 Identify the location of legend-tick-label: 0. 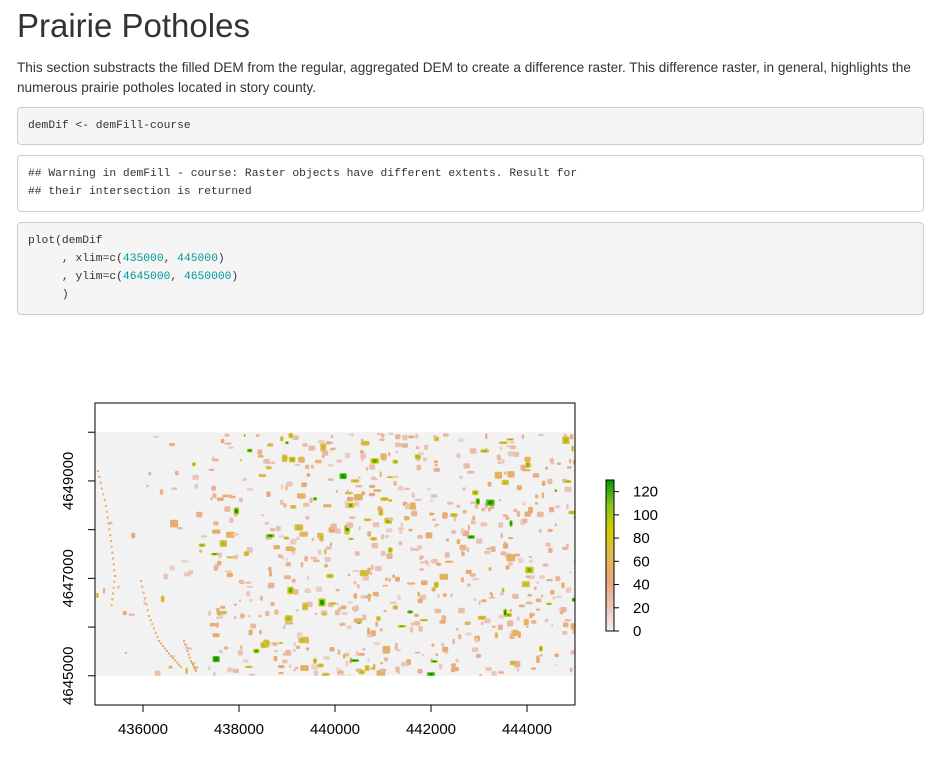
(637, 631).